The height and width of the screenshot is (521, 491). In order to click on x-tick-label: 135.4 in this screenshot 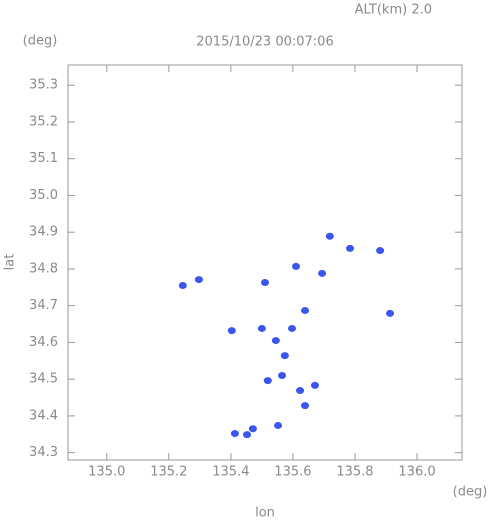, I will do `click(230, 472)`.